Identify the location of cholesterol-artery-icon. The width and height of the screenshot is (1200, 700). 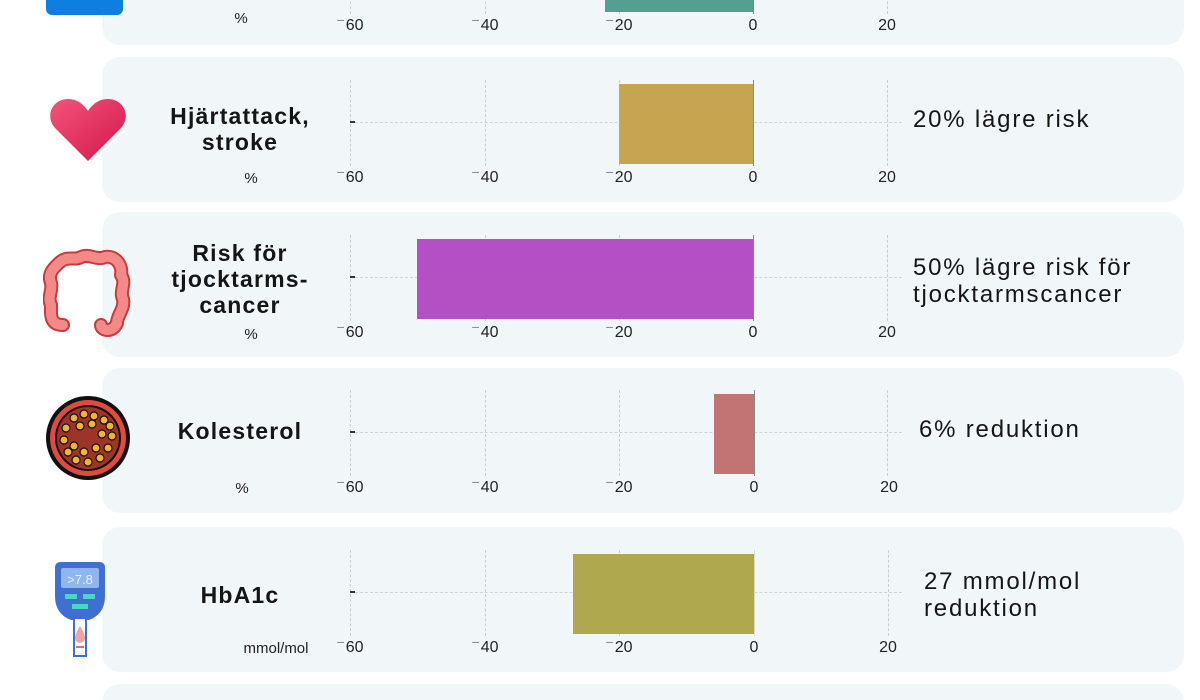
(88, 438).